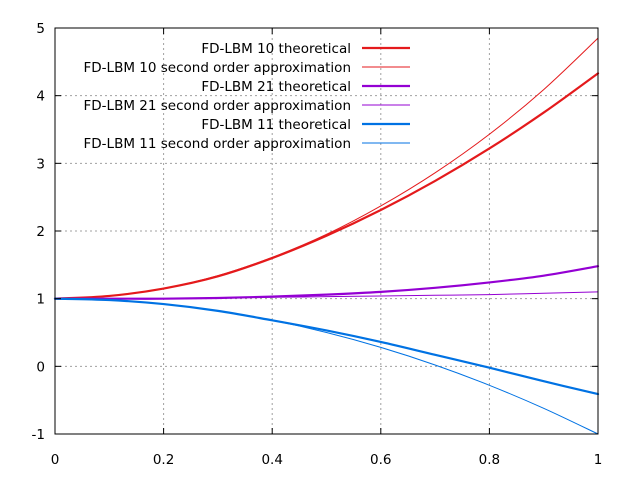 This screenshot has width=640, height=480. Describe the element at coordinates (163, 460) in the screenshot. I see `x-tick-label: 0.2` at that location.